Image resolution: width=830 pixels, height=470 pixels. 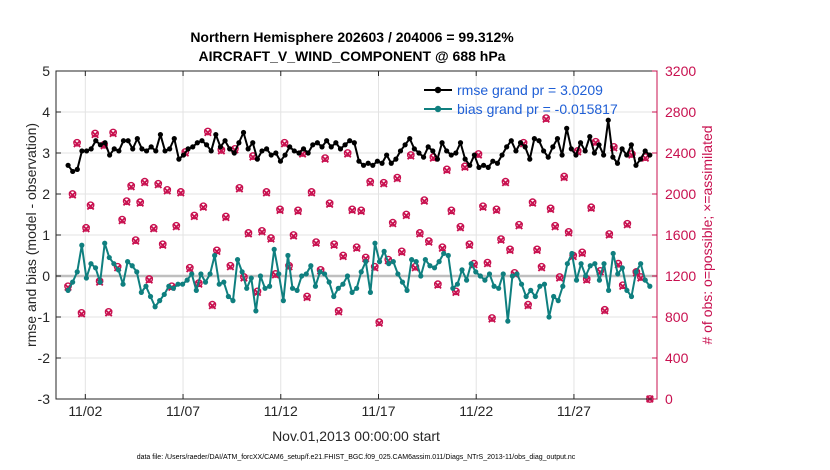 I want to click on x-tick-label-5: 11/27, so click(x=574, y=411).